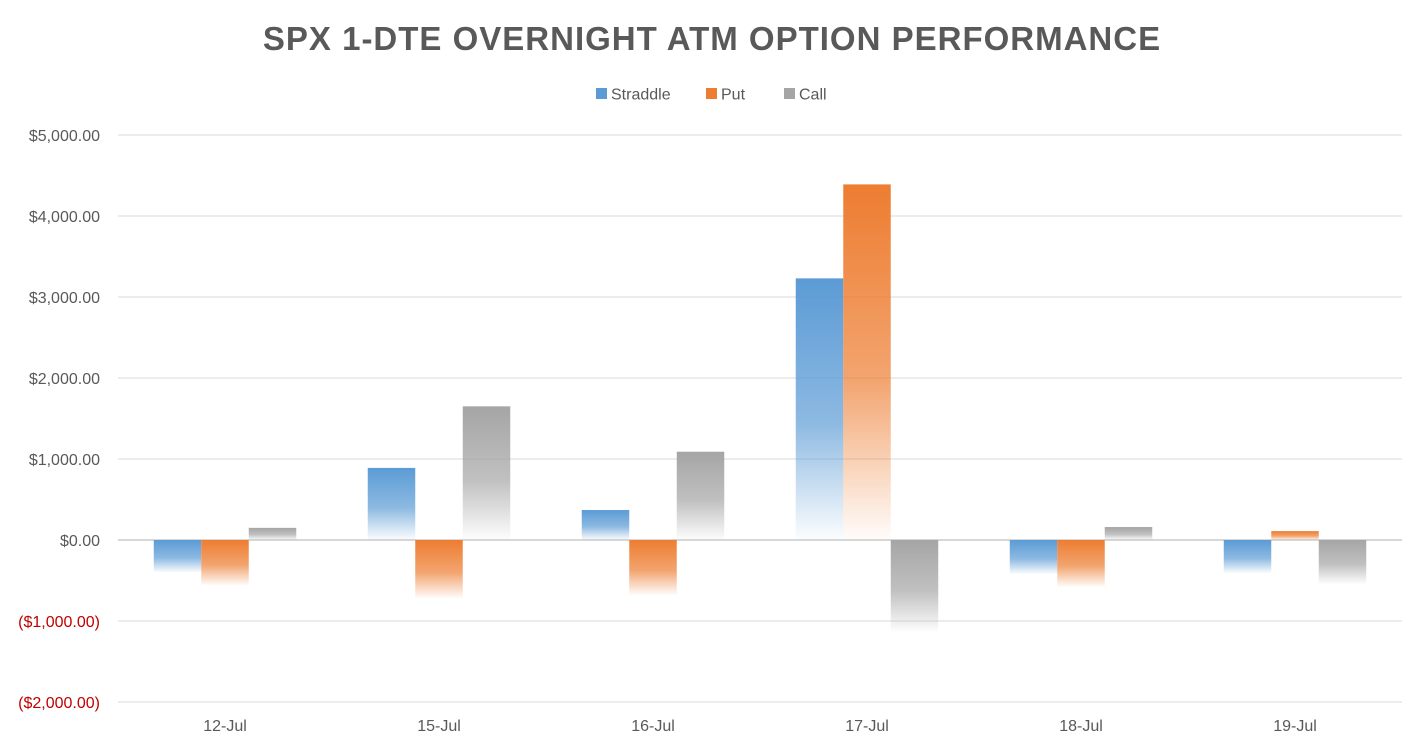 The height and width of the screenshot is (750, 1425). I want to click on bar-put-15-jul, so click(439, 569).